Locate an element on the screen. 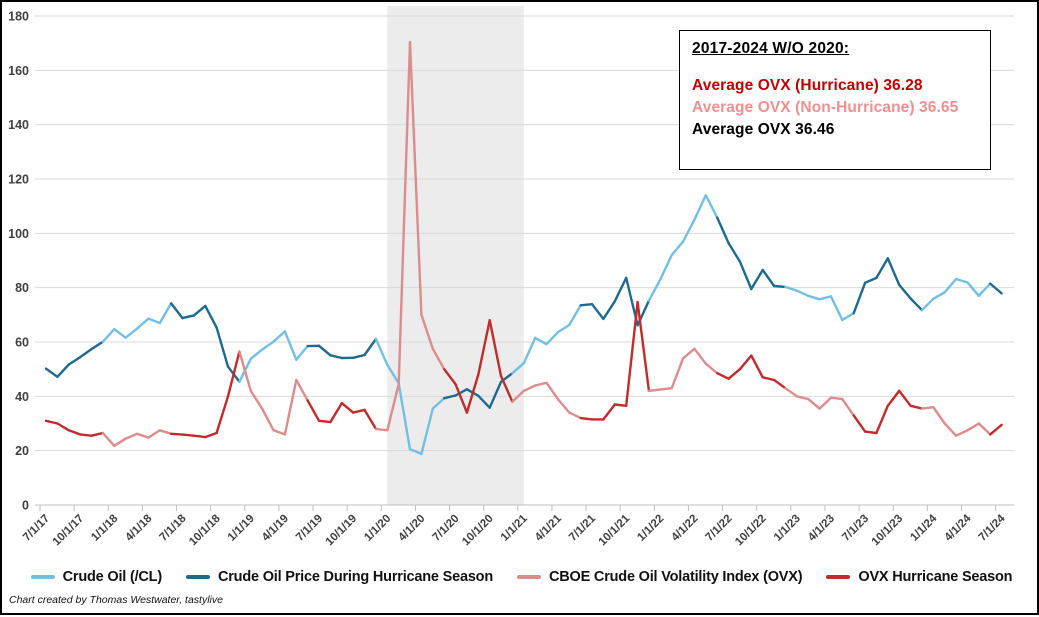 This screenshot has height=617, width=1039. legend-label: OVX Hurricane Season is located at coordinates (935, 577).